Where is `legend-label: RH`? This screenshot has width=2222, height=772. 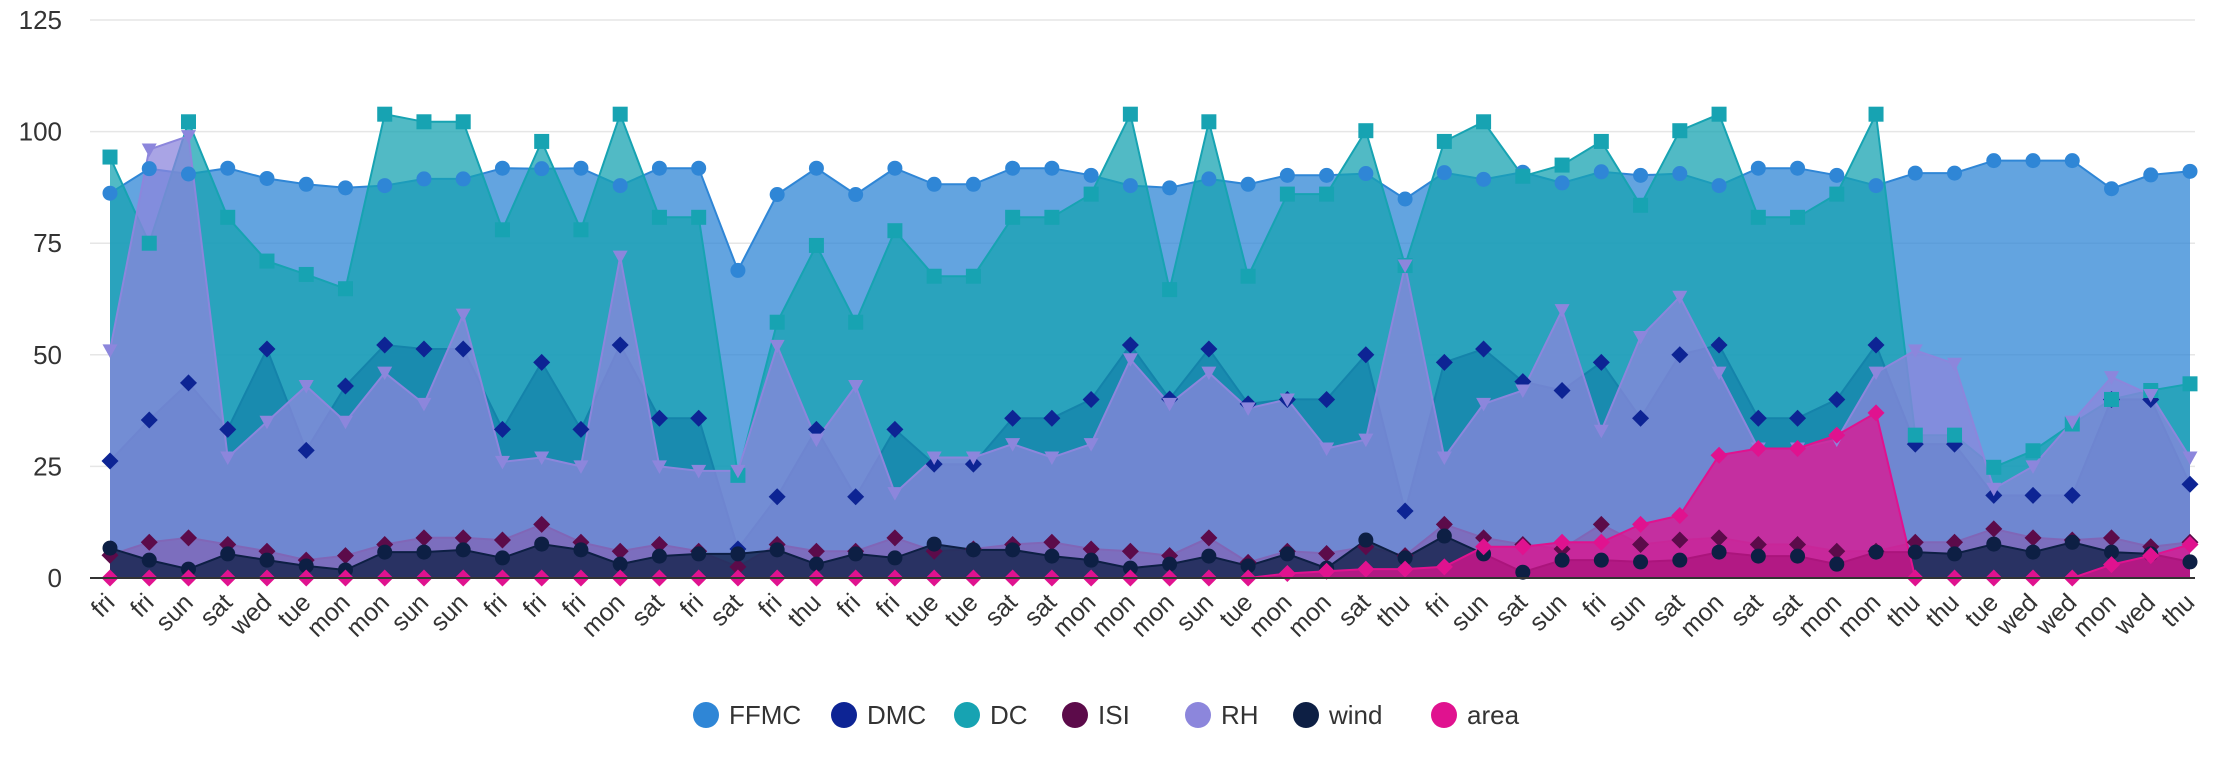 legend-label: RH is located at coordinates (1240, 715).